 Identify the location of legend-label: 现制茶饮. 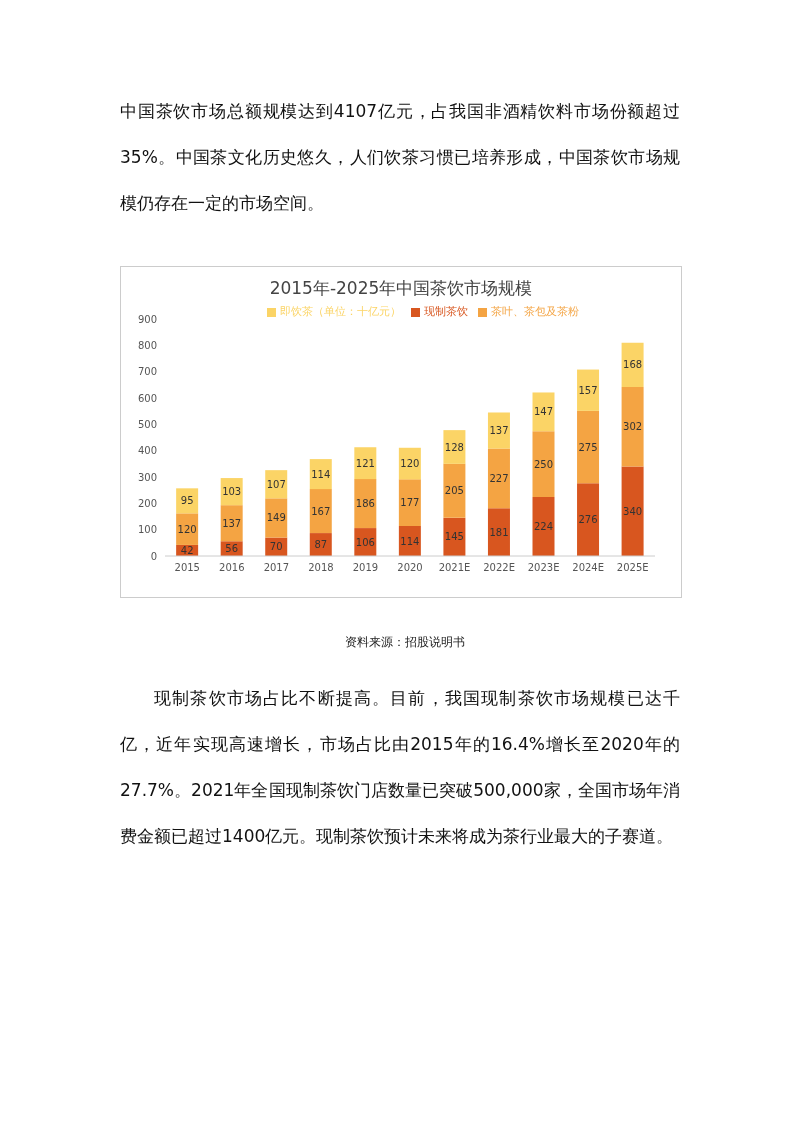
(446, 311).